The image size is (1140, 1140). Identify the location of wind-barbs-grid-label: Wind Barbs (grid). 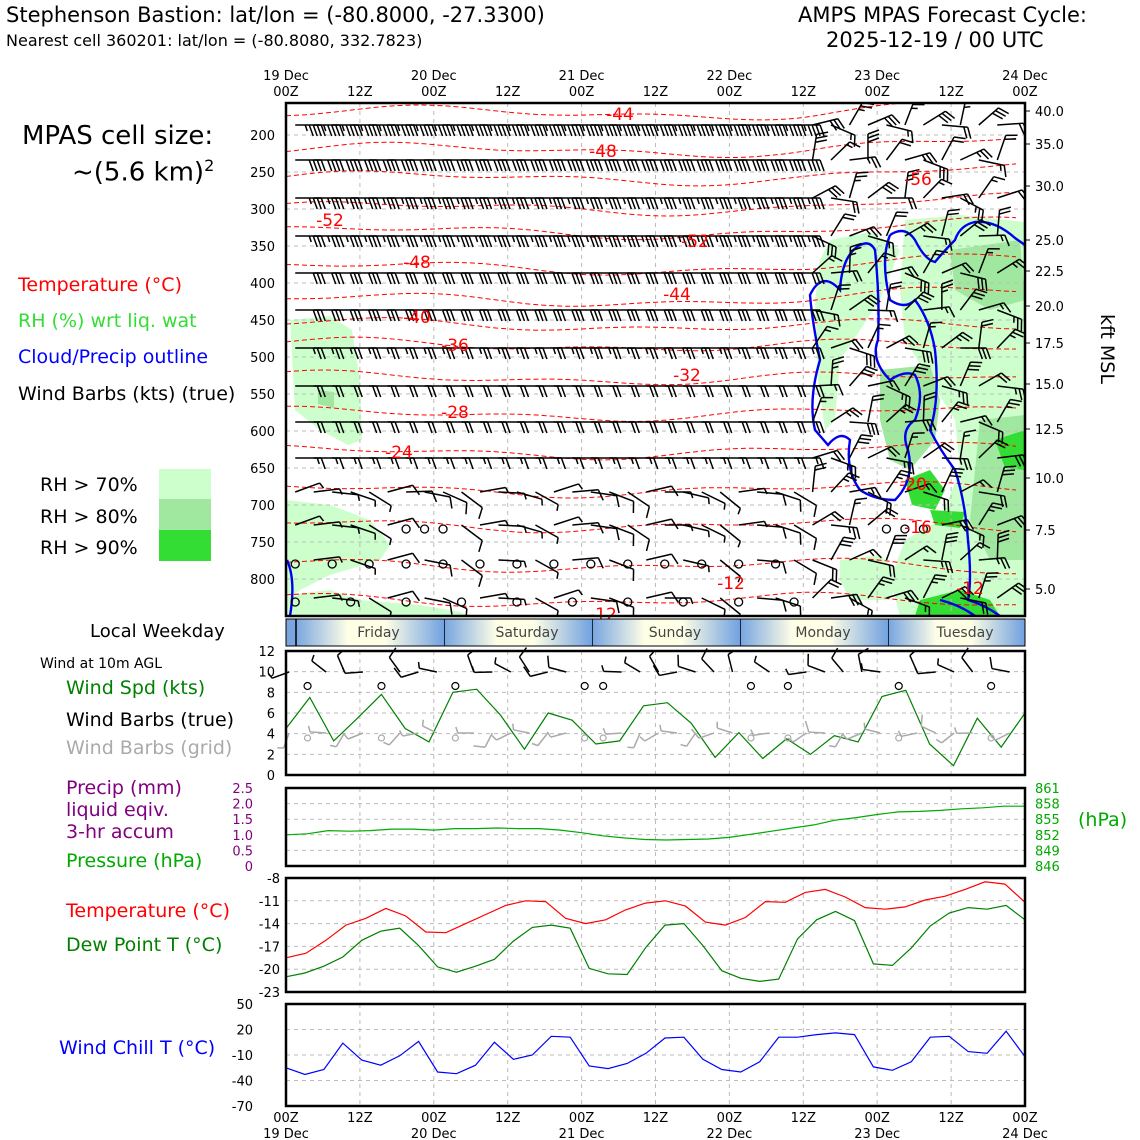
(149, 748).